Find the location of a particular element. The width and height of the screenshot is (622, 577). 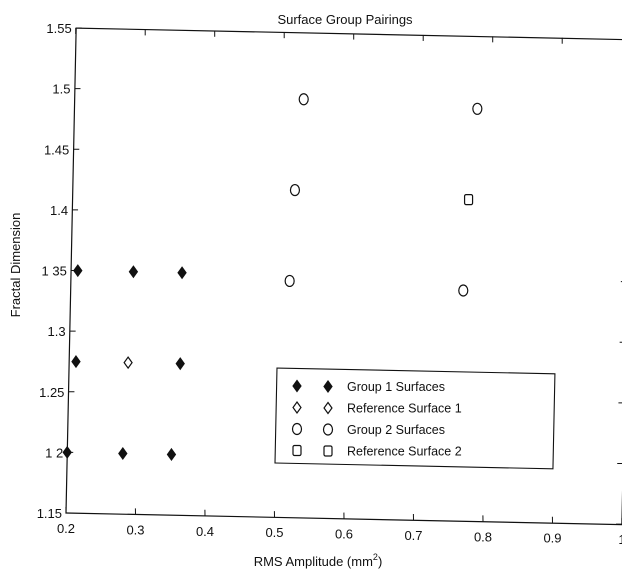

legend-marker-4-b is located at coordinates (328, 451).